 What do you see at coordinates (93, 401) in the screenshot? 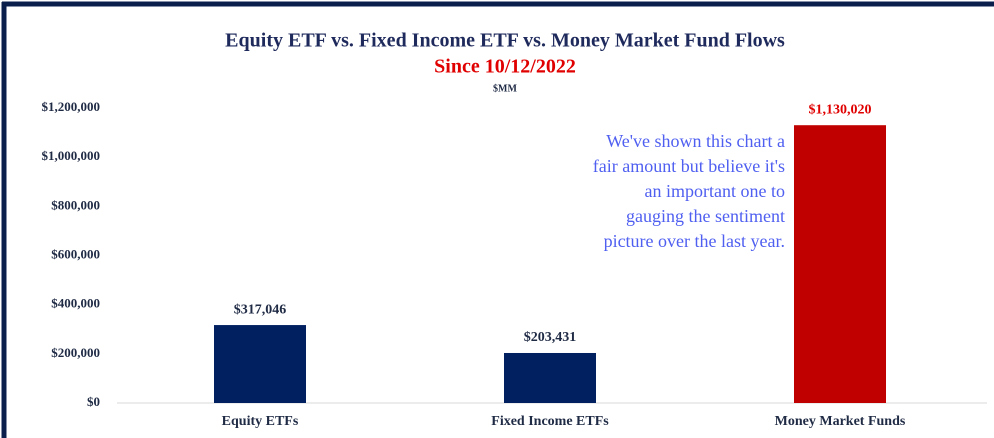
I see `y-tick-label: $0` at bounding box center [93, 401].